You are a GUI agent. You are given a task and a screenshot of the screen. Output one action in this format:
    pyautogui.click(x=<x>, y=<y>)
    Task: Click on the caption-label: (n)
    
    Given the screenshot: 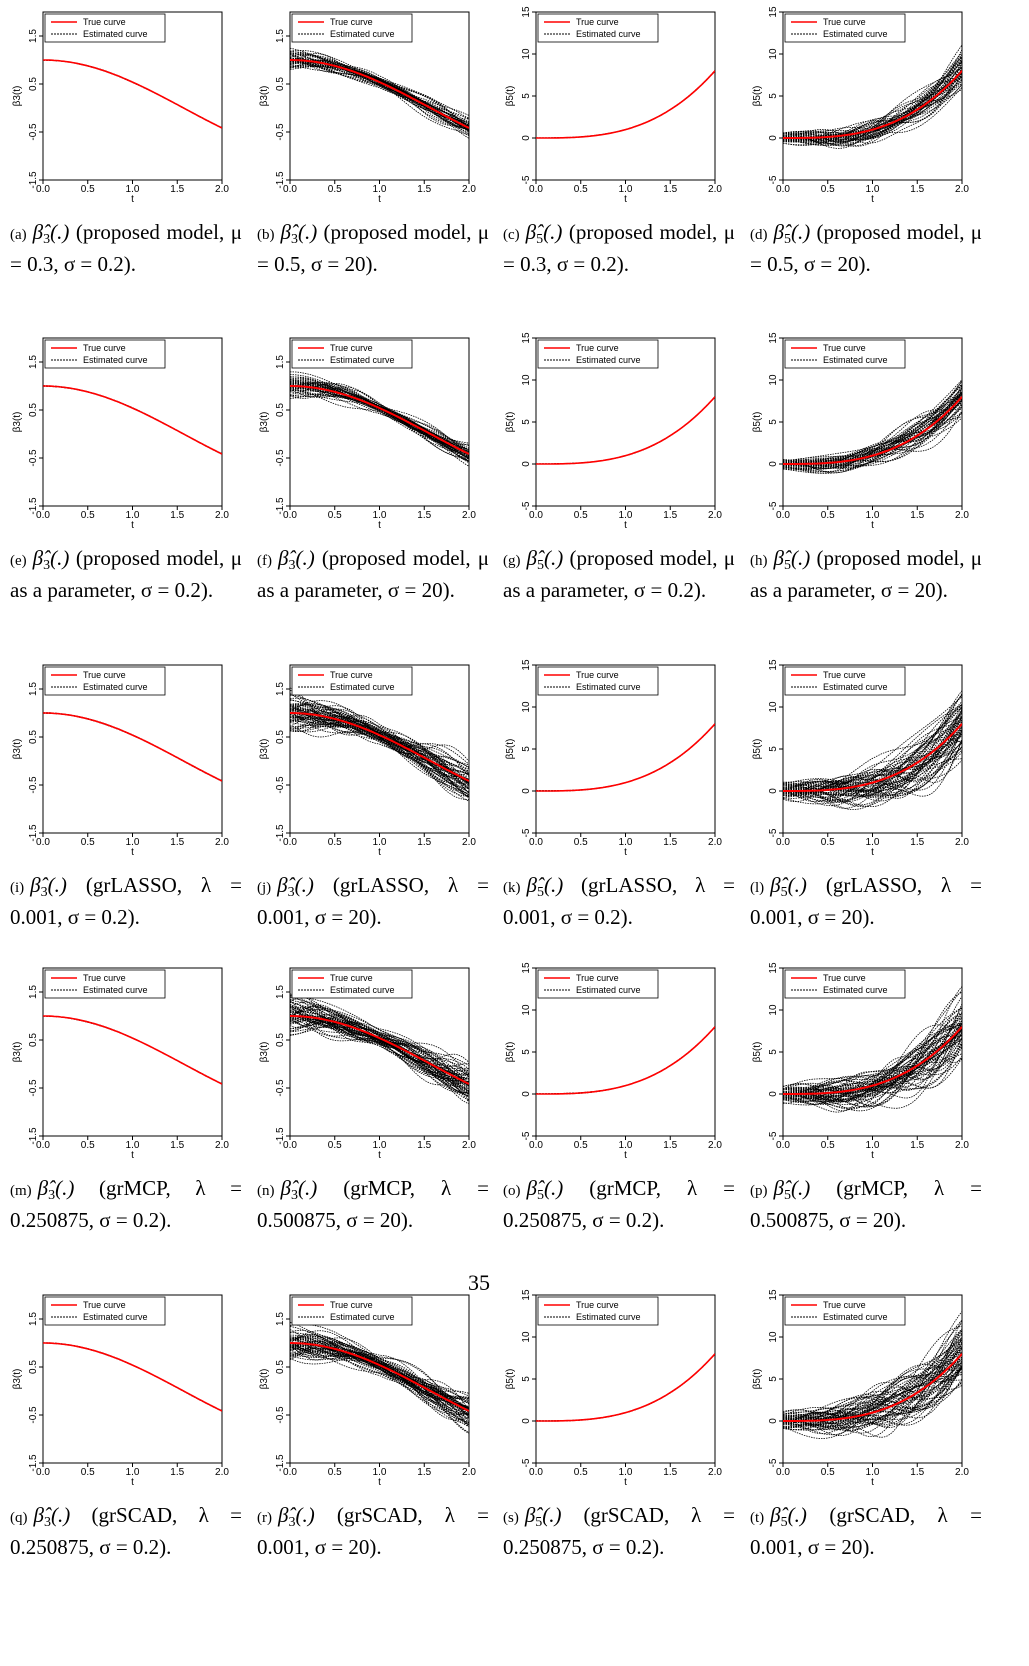 What is the action you would take?
    pyautogui.click(x=266, y=1191)
    